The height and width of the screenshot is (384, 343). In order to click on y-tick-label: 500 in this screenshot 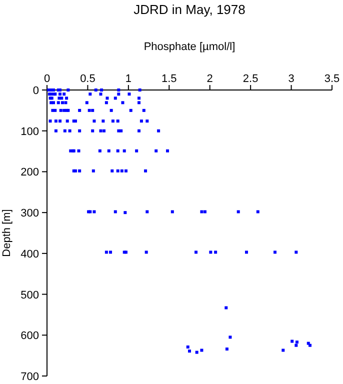, I will do `click(29, 295)`.